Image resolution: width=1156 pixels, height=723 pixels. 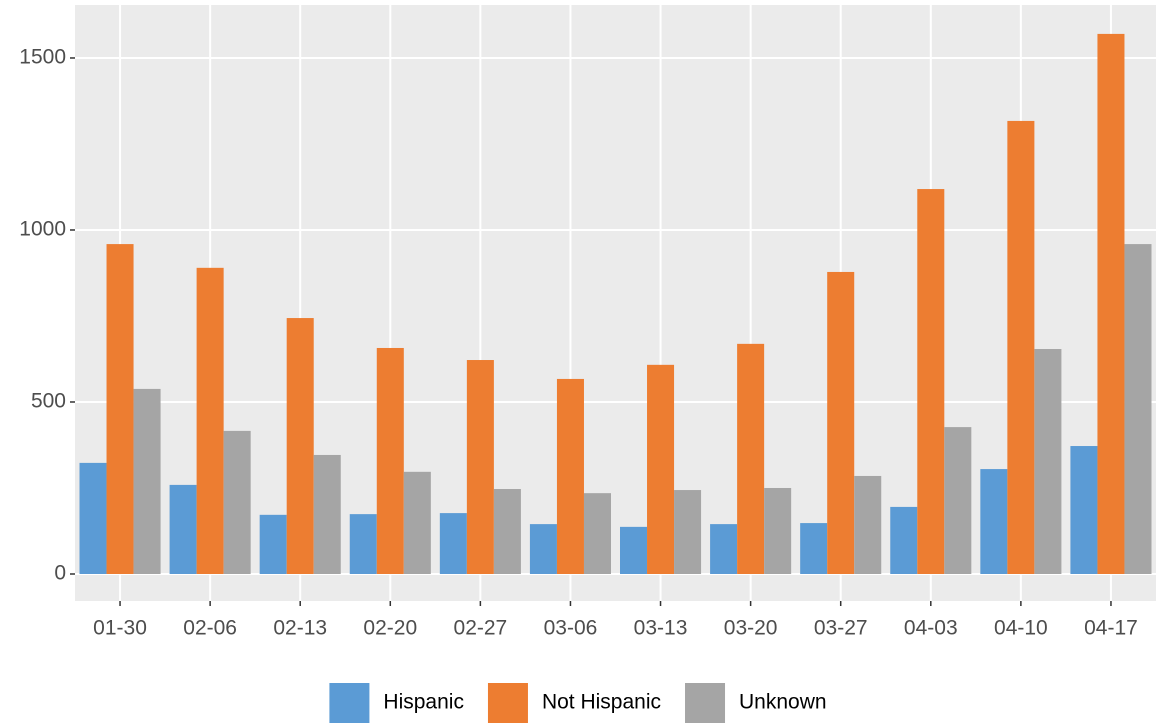 I want to click on x-tick-label: 01-30, so click(x=120, y=628).